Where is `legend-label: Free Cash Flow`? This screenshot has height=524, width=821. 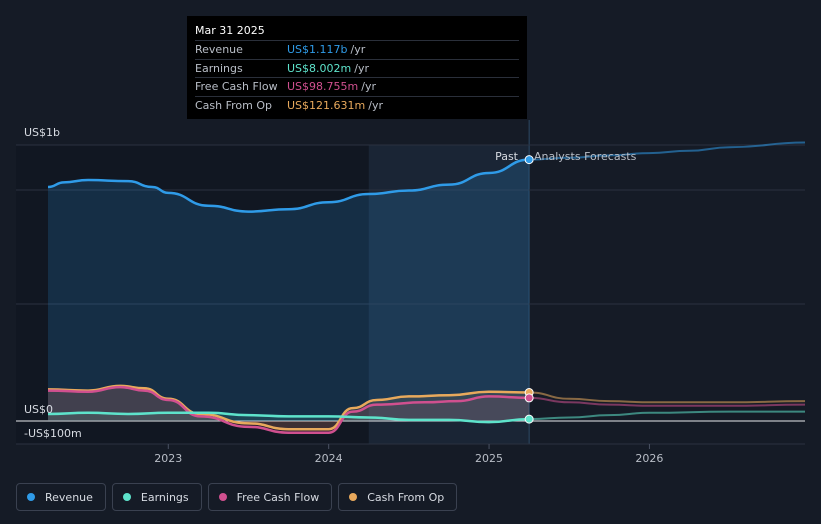
legend-label: Free Cash Flow is located at coordinates (278, 497).